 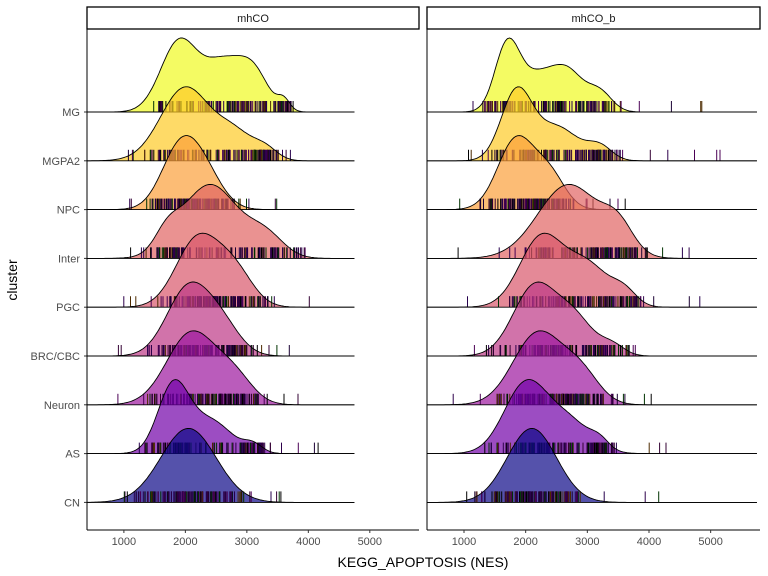 What do you see at coordinates (69, 259) in the screenshot?
I see `y-tick-label: Inter` at bounding box center [69, 259].